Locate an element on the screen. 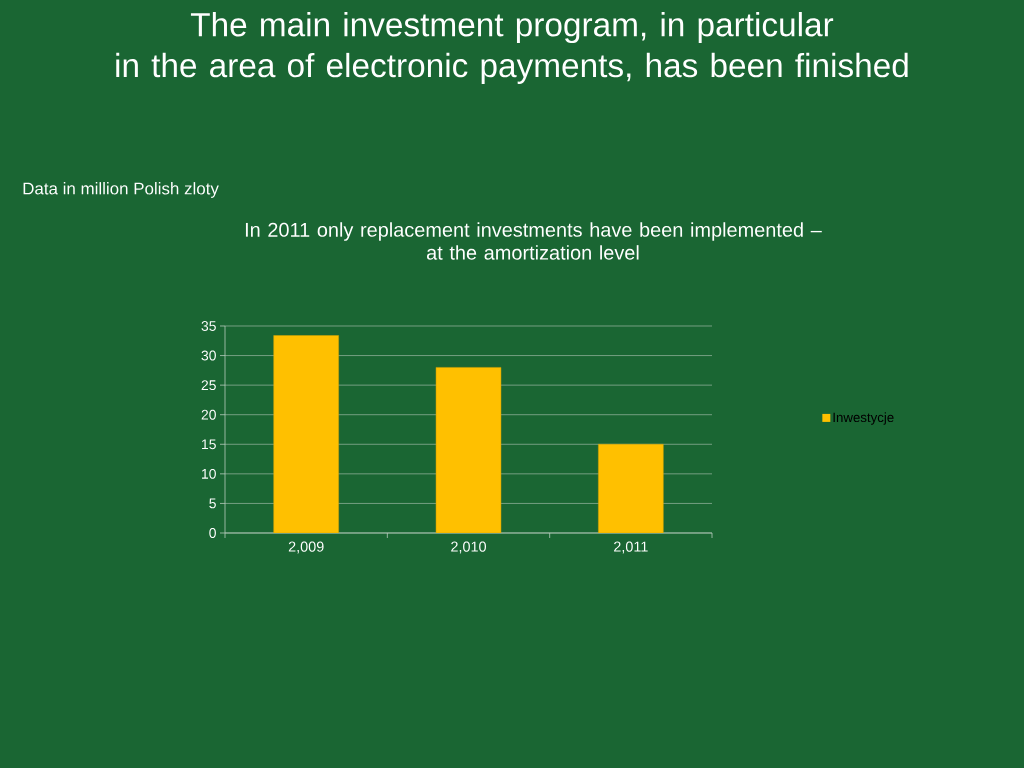  y-tick-label: 15 is located at coordinates (209, 444).